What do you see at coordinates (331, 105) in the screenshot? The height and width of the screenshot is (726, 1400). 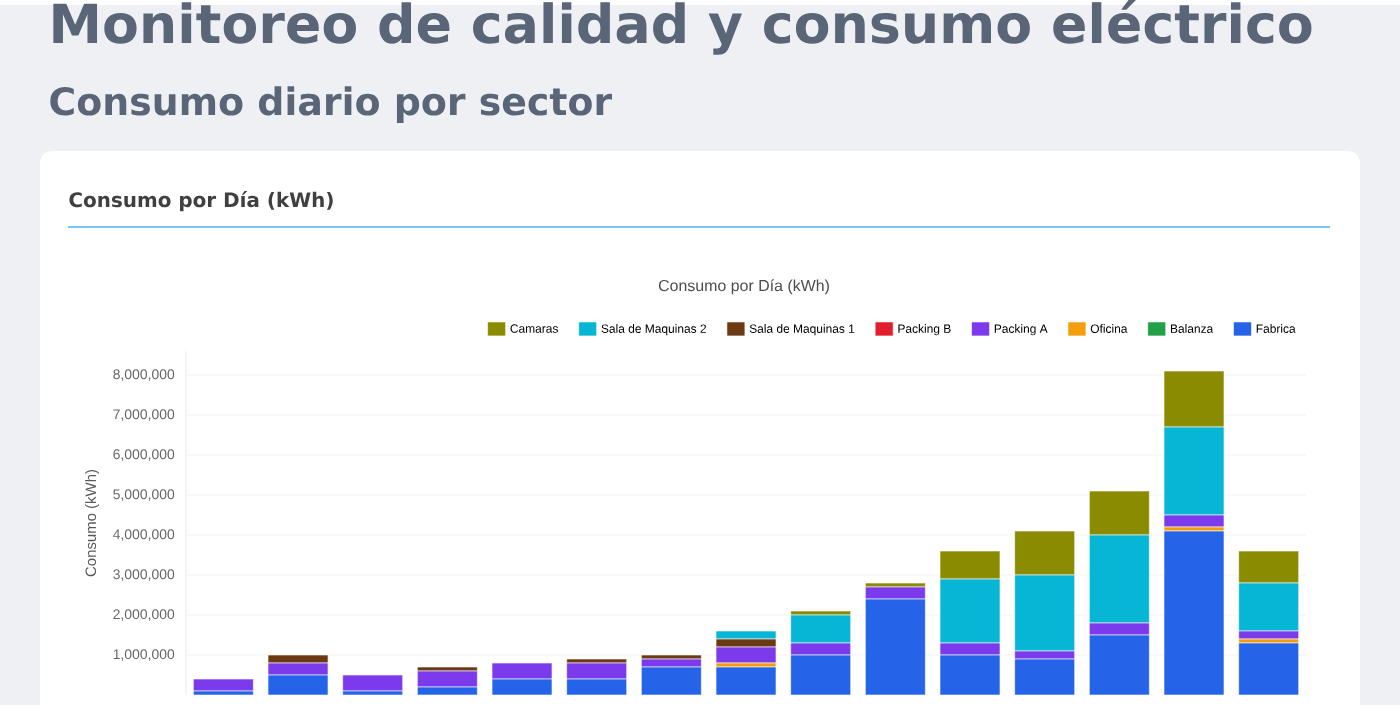 I see `chart-subtitle: Consumo diario por sector` at bounding box center [331, 105].